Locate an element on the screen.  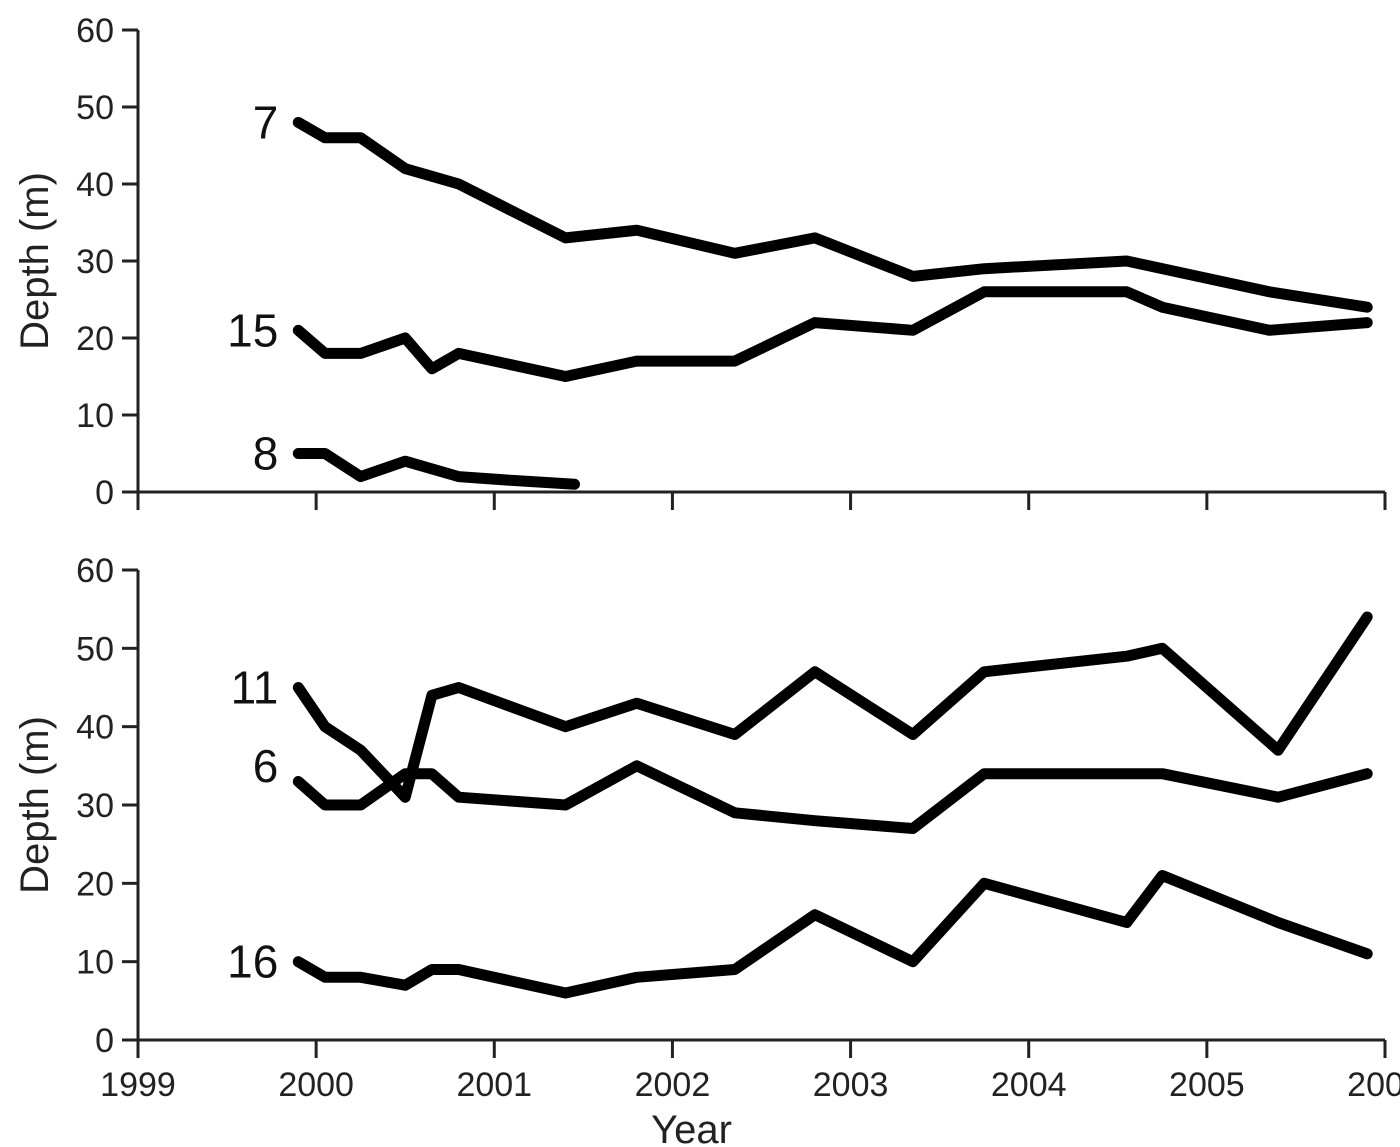
x-tick-label: 2004 is located at coordinates (1029, 1085).